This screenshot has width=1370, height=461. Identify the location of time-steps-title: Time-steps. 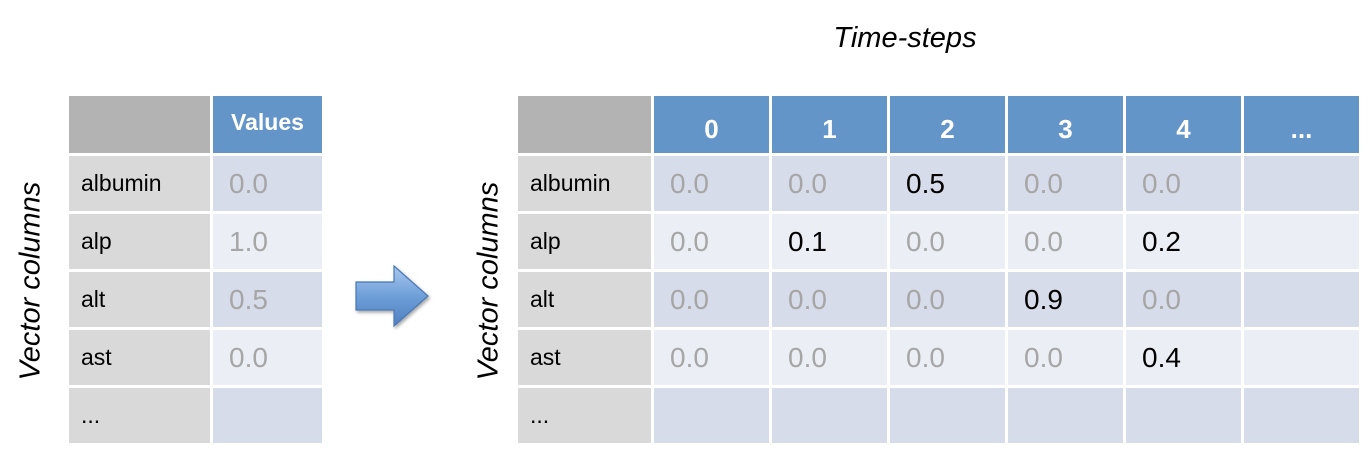
(905, 38).